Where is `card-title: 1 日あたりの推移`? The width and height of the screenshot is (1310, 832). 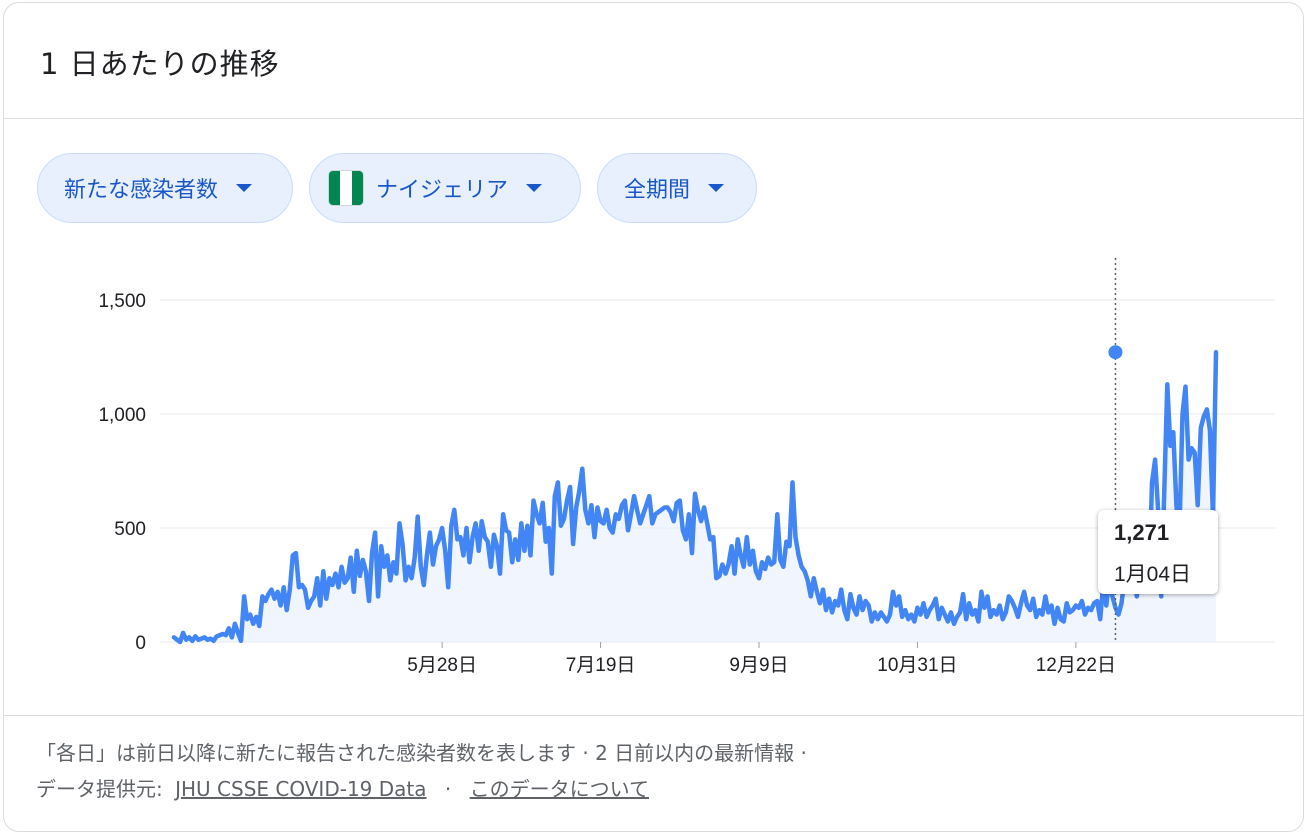 card-title: 1 日あたりの推移 is located at coordinates (160, 64).